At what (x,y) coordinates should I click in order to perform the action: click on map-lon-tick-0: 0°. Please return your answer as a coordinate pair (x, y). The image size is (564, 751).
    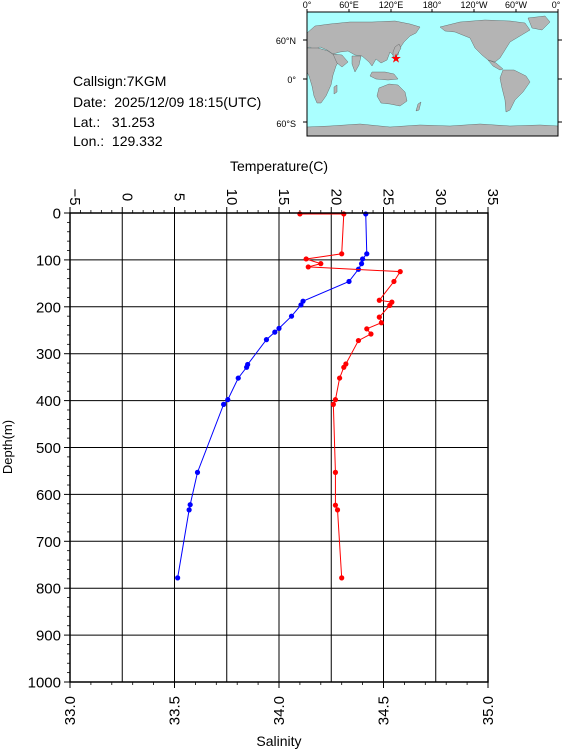
    Looking at the image, I should click on (307, 5).